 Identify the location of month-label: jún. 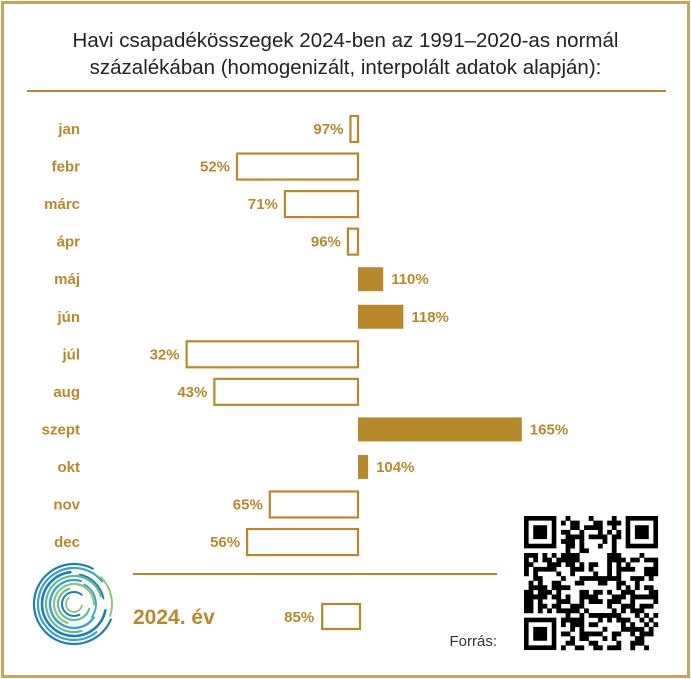
(69, 317).